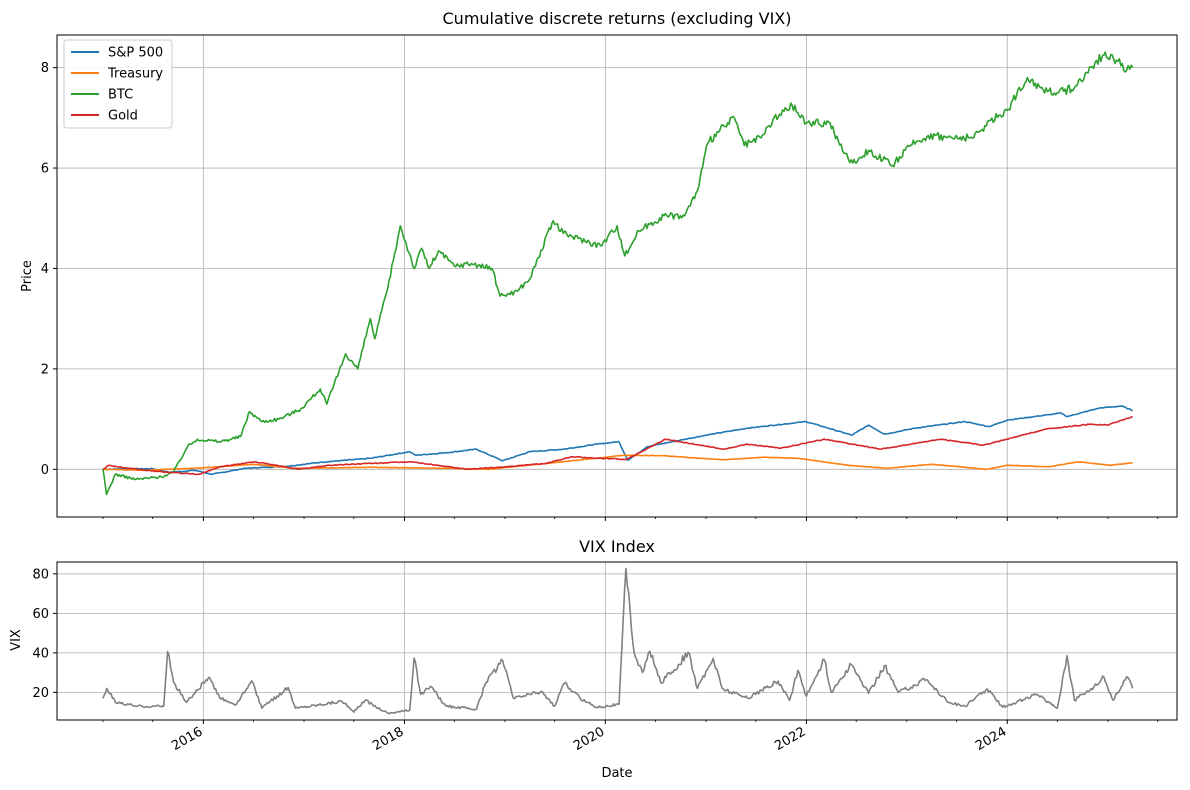 The image size is (1190, 790). What do you see at coordinates (617, 445) in the screenshot?
I see `series-line-gold` at bounding box center [617, 445].